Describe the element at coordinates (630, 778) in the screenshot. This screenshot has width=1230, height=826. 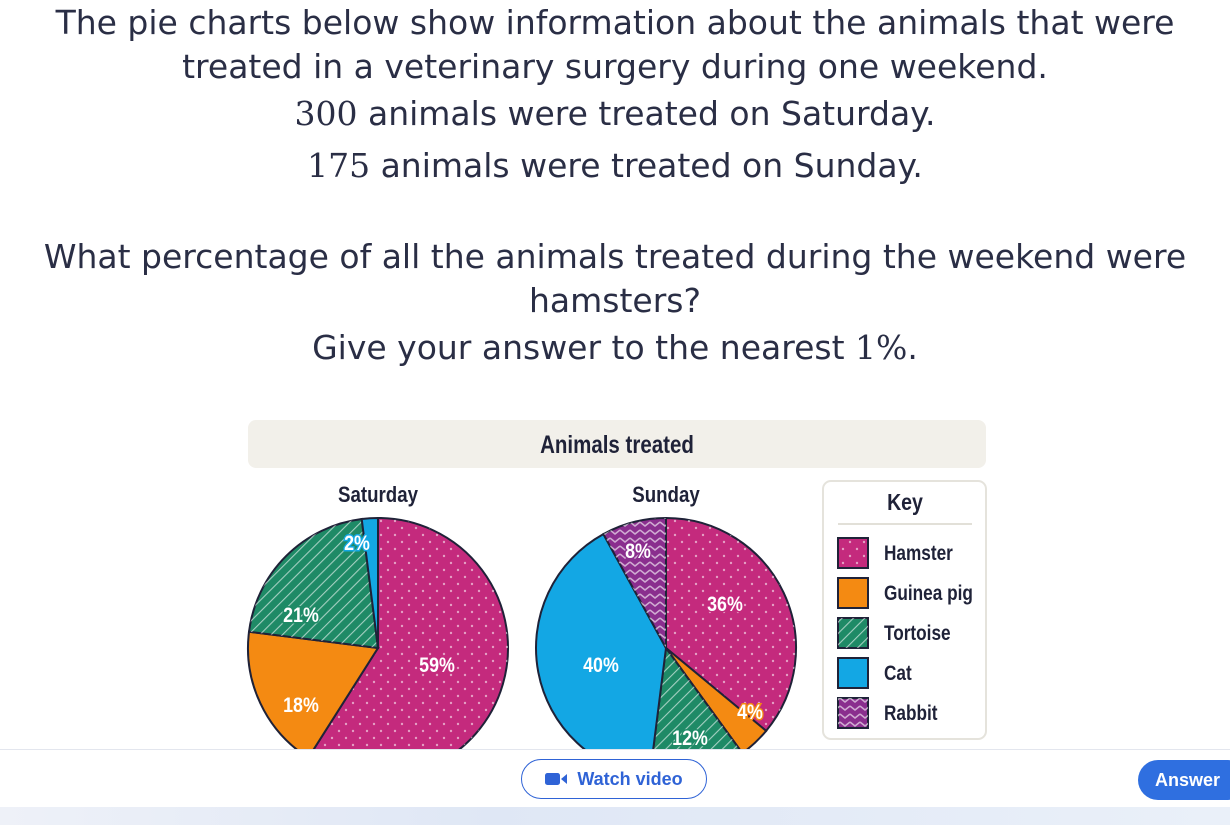
I see `watch-video-label: Watch video` at that location.